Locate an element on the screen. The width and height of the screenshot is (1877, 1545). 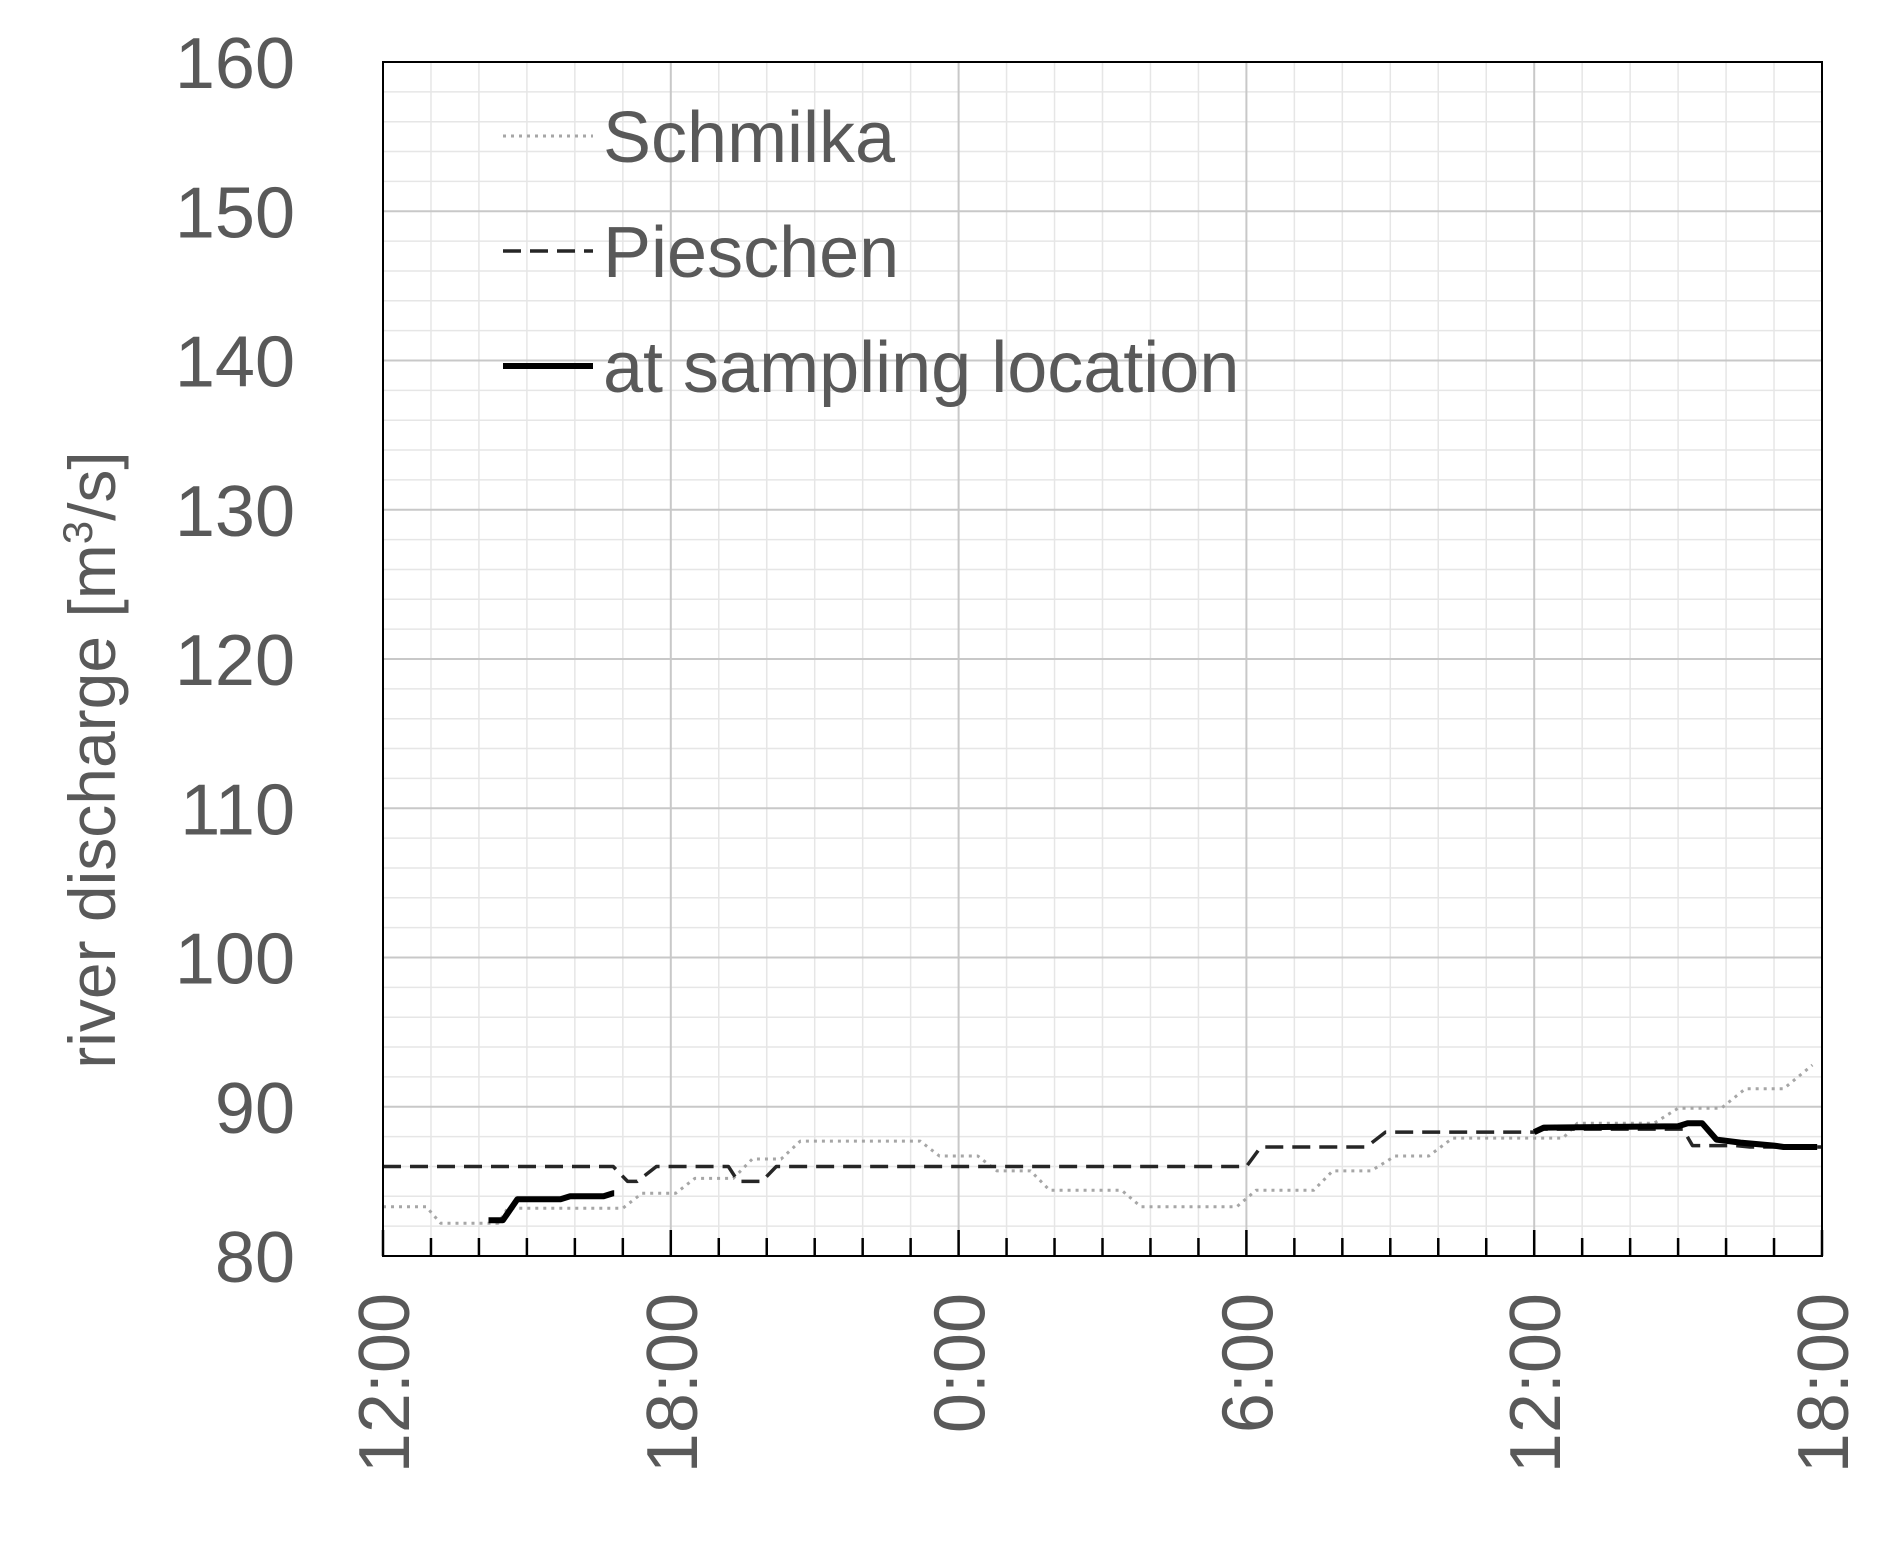
series-line-schmilka is located at coordinates (1098, 1144).